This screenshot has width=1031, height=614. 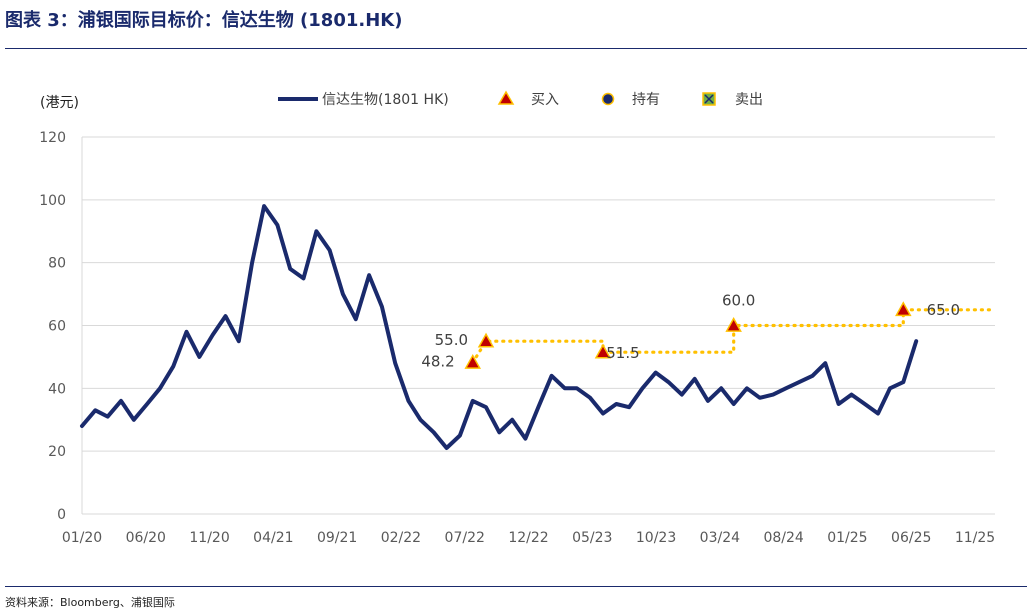 What do you see at coordinates (57, 452) in the screenshot?
I see `y-tick-label: 20` at bounding box center [57, 452].